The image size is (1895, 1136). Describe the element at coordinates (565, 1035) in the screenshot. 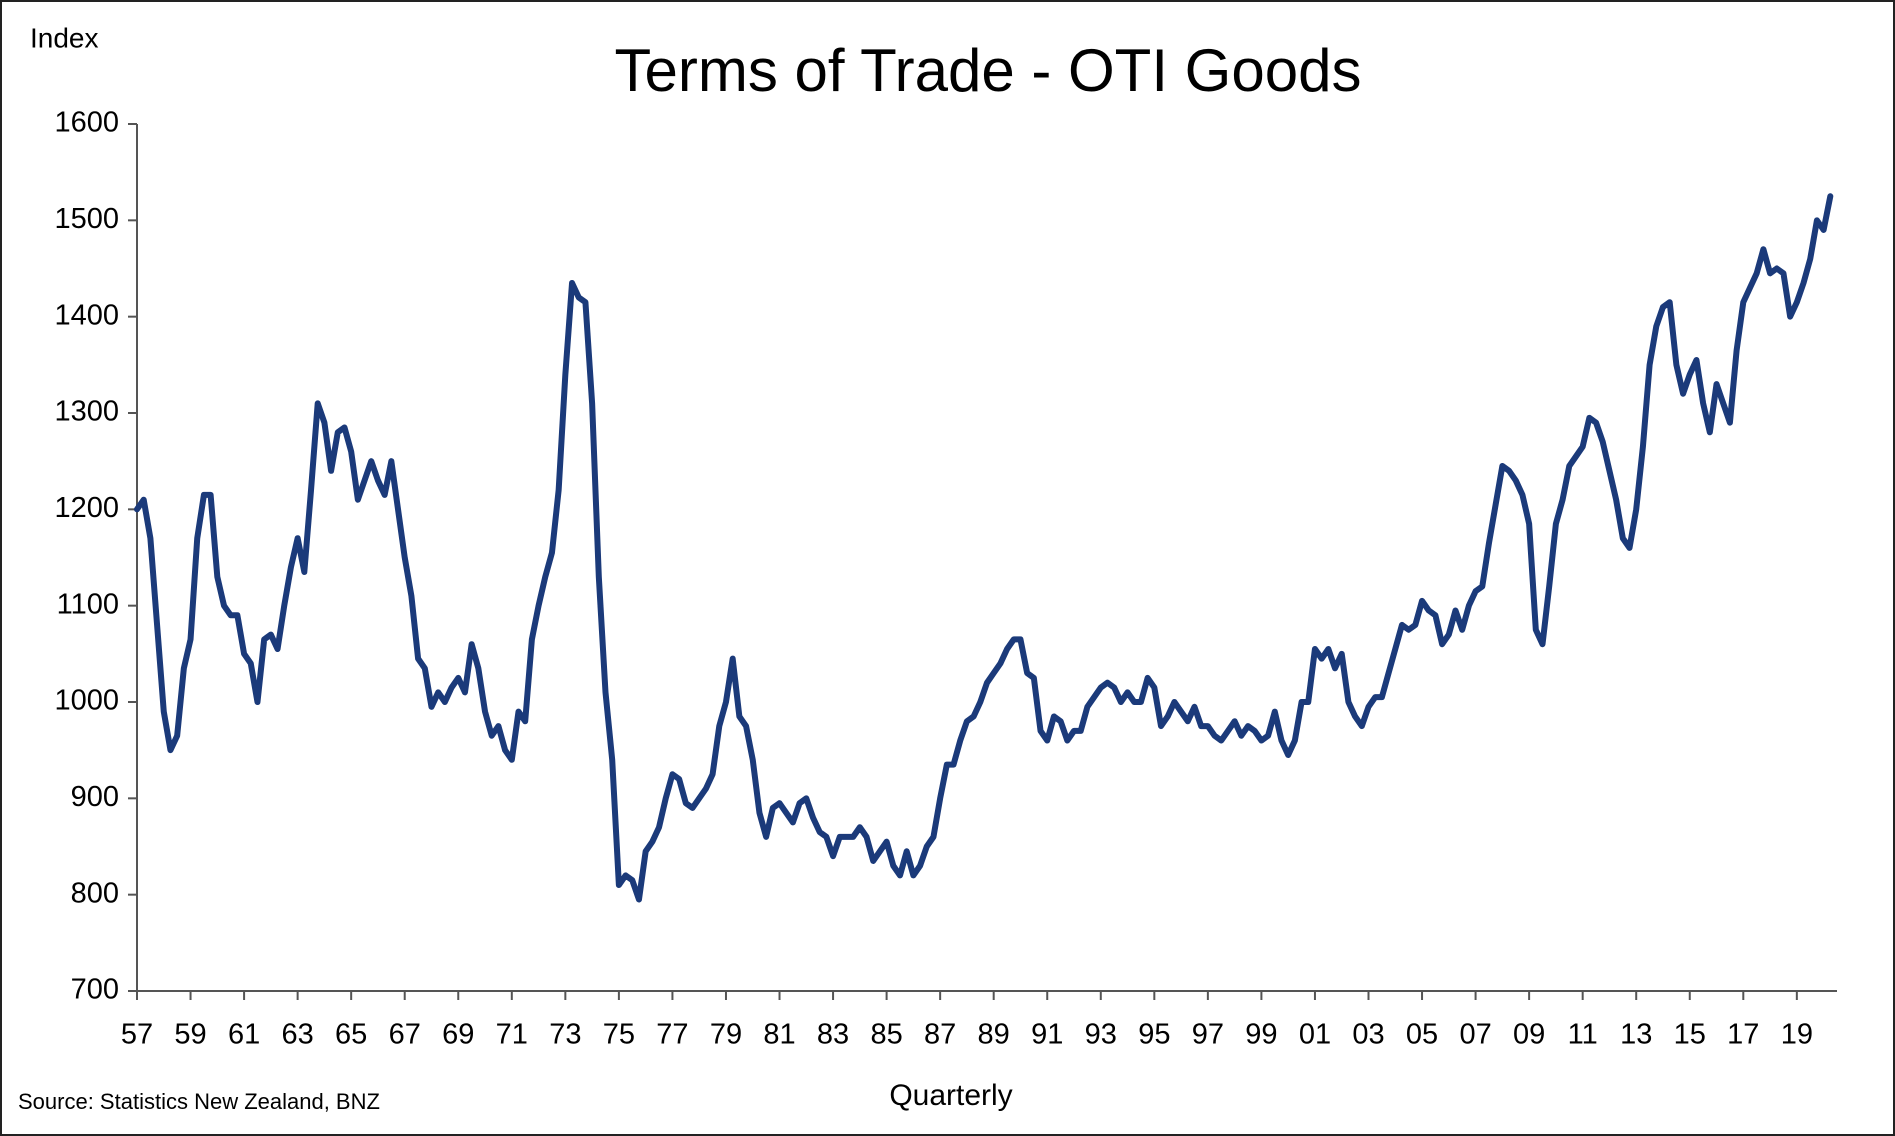

I see `x-tick-label: 73` at that location.